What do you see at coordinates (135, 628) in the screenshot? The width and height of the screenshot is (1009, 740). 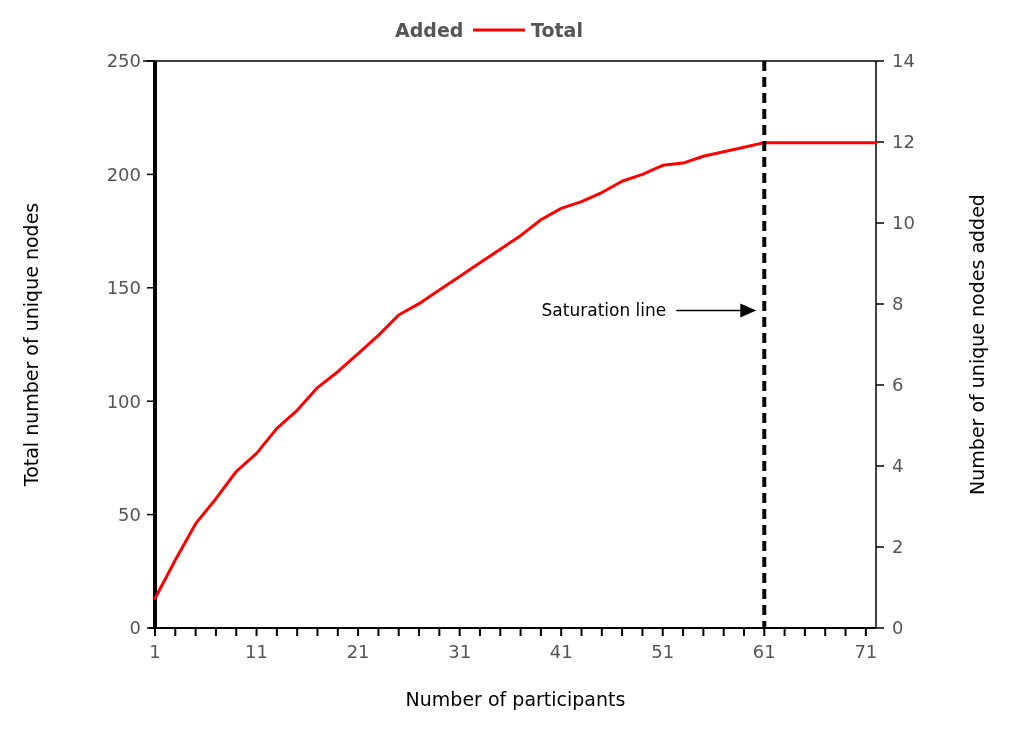 I see `y-tick-label: 0` at bounding box center [135, 628].